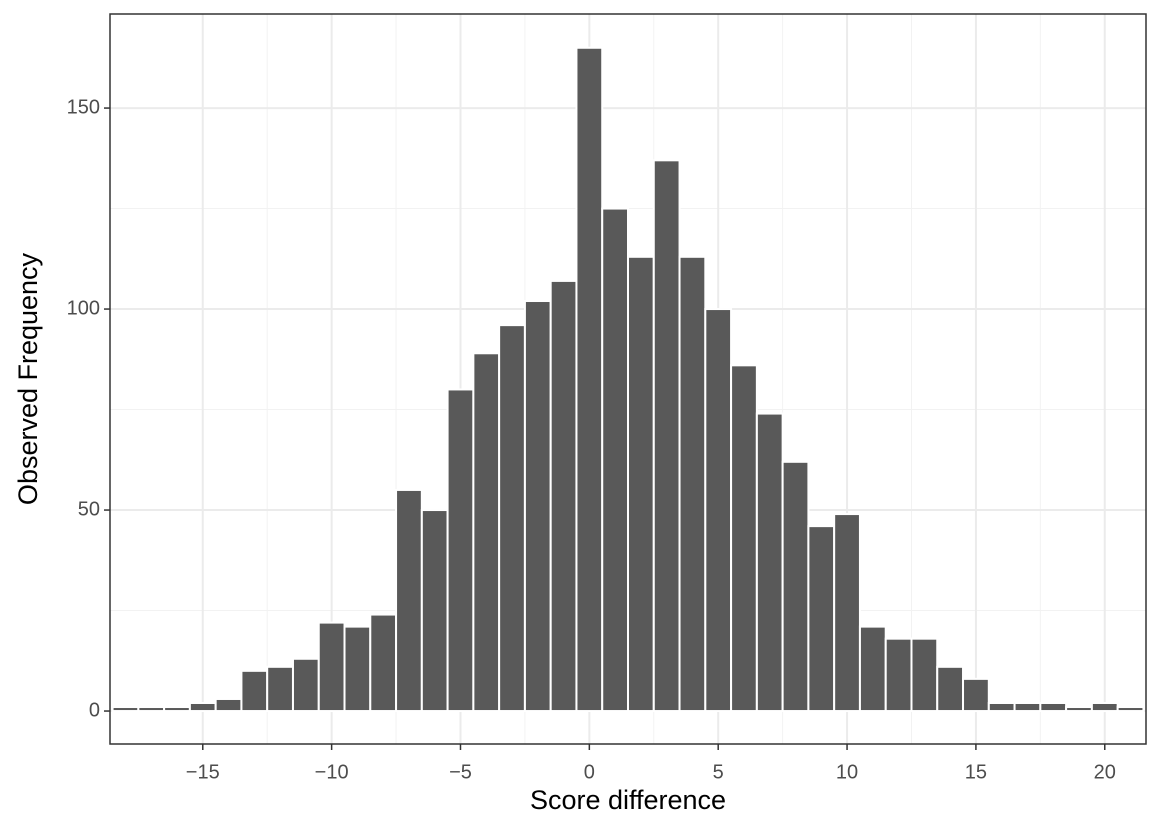 This screenshot has height=835, width=1163. Describe the element at coordinates (718, 772) in the screenshot. I see `x-tick-label: 5` at that location.